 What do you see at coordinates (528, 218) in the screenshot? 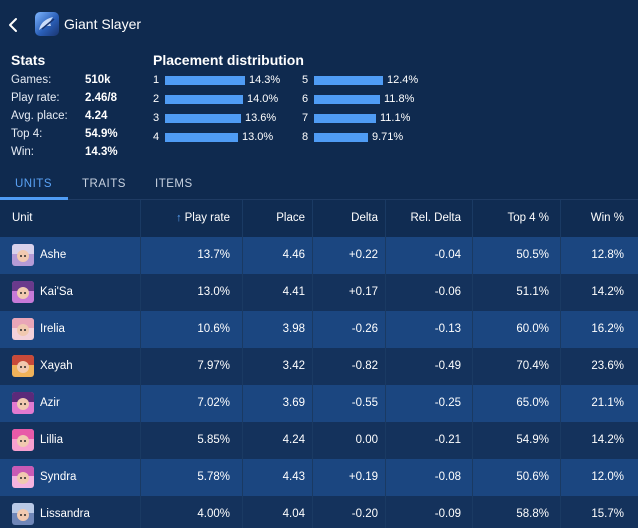
I see `column-header-top4: Top 4 %` at bounding box center [528, 218].